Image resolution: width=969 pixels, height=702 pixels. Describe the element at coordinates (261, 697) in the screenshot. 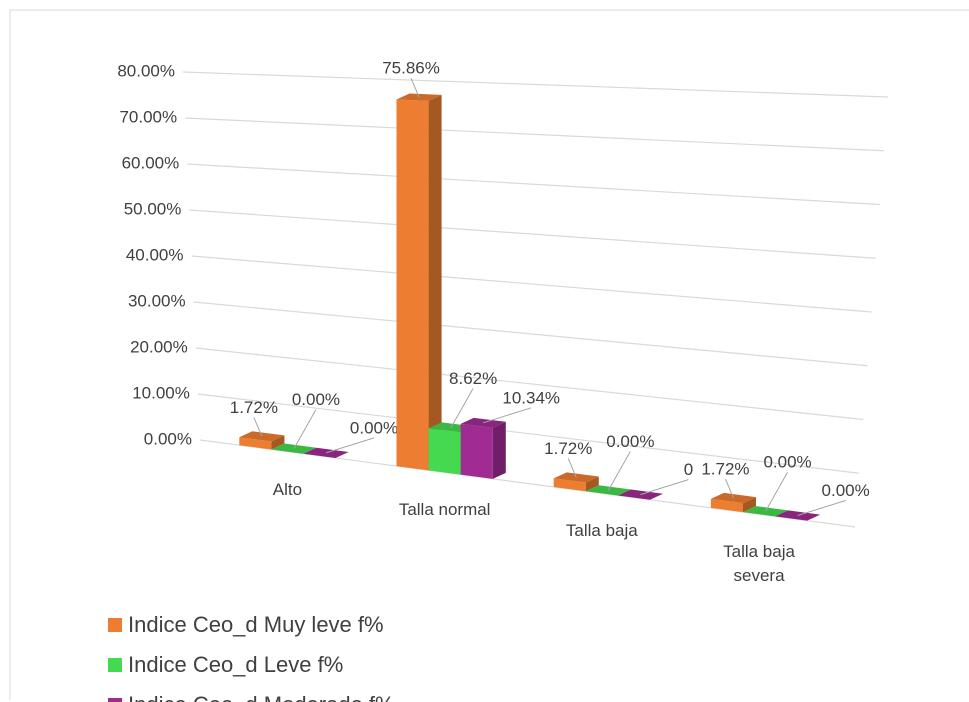

I see `legend-label: Indice Ceo_d Moderado f%` at that location.